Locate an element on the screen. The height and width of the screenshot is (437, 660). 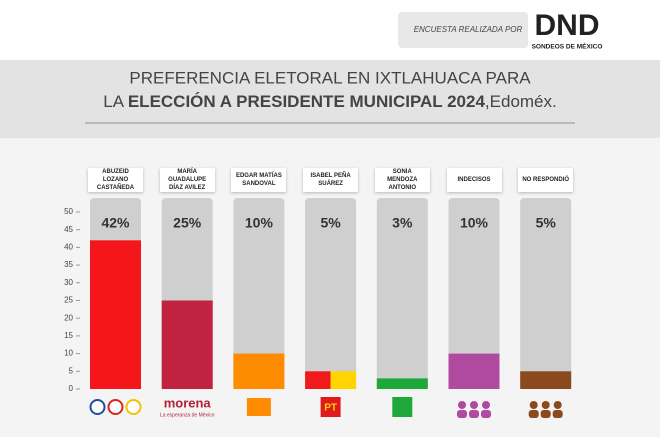
category-label: SONIA MENDOZA ANTONIO is located at coordinates (402, 180).